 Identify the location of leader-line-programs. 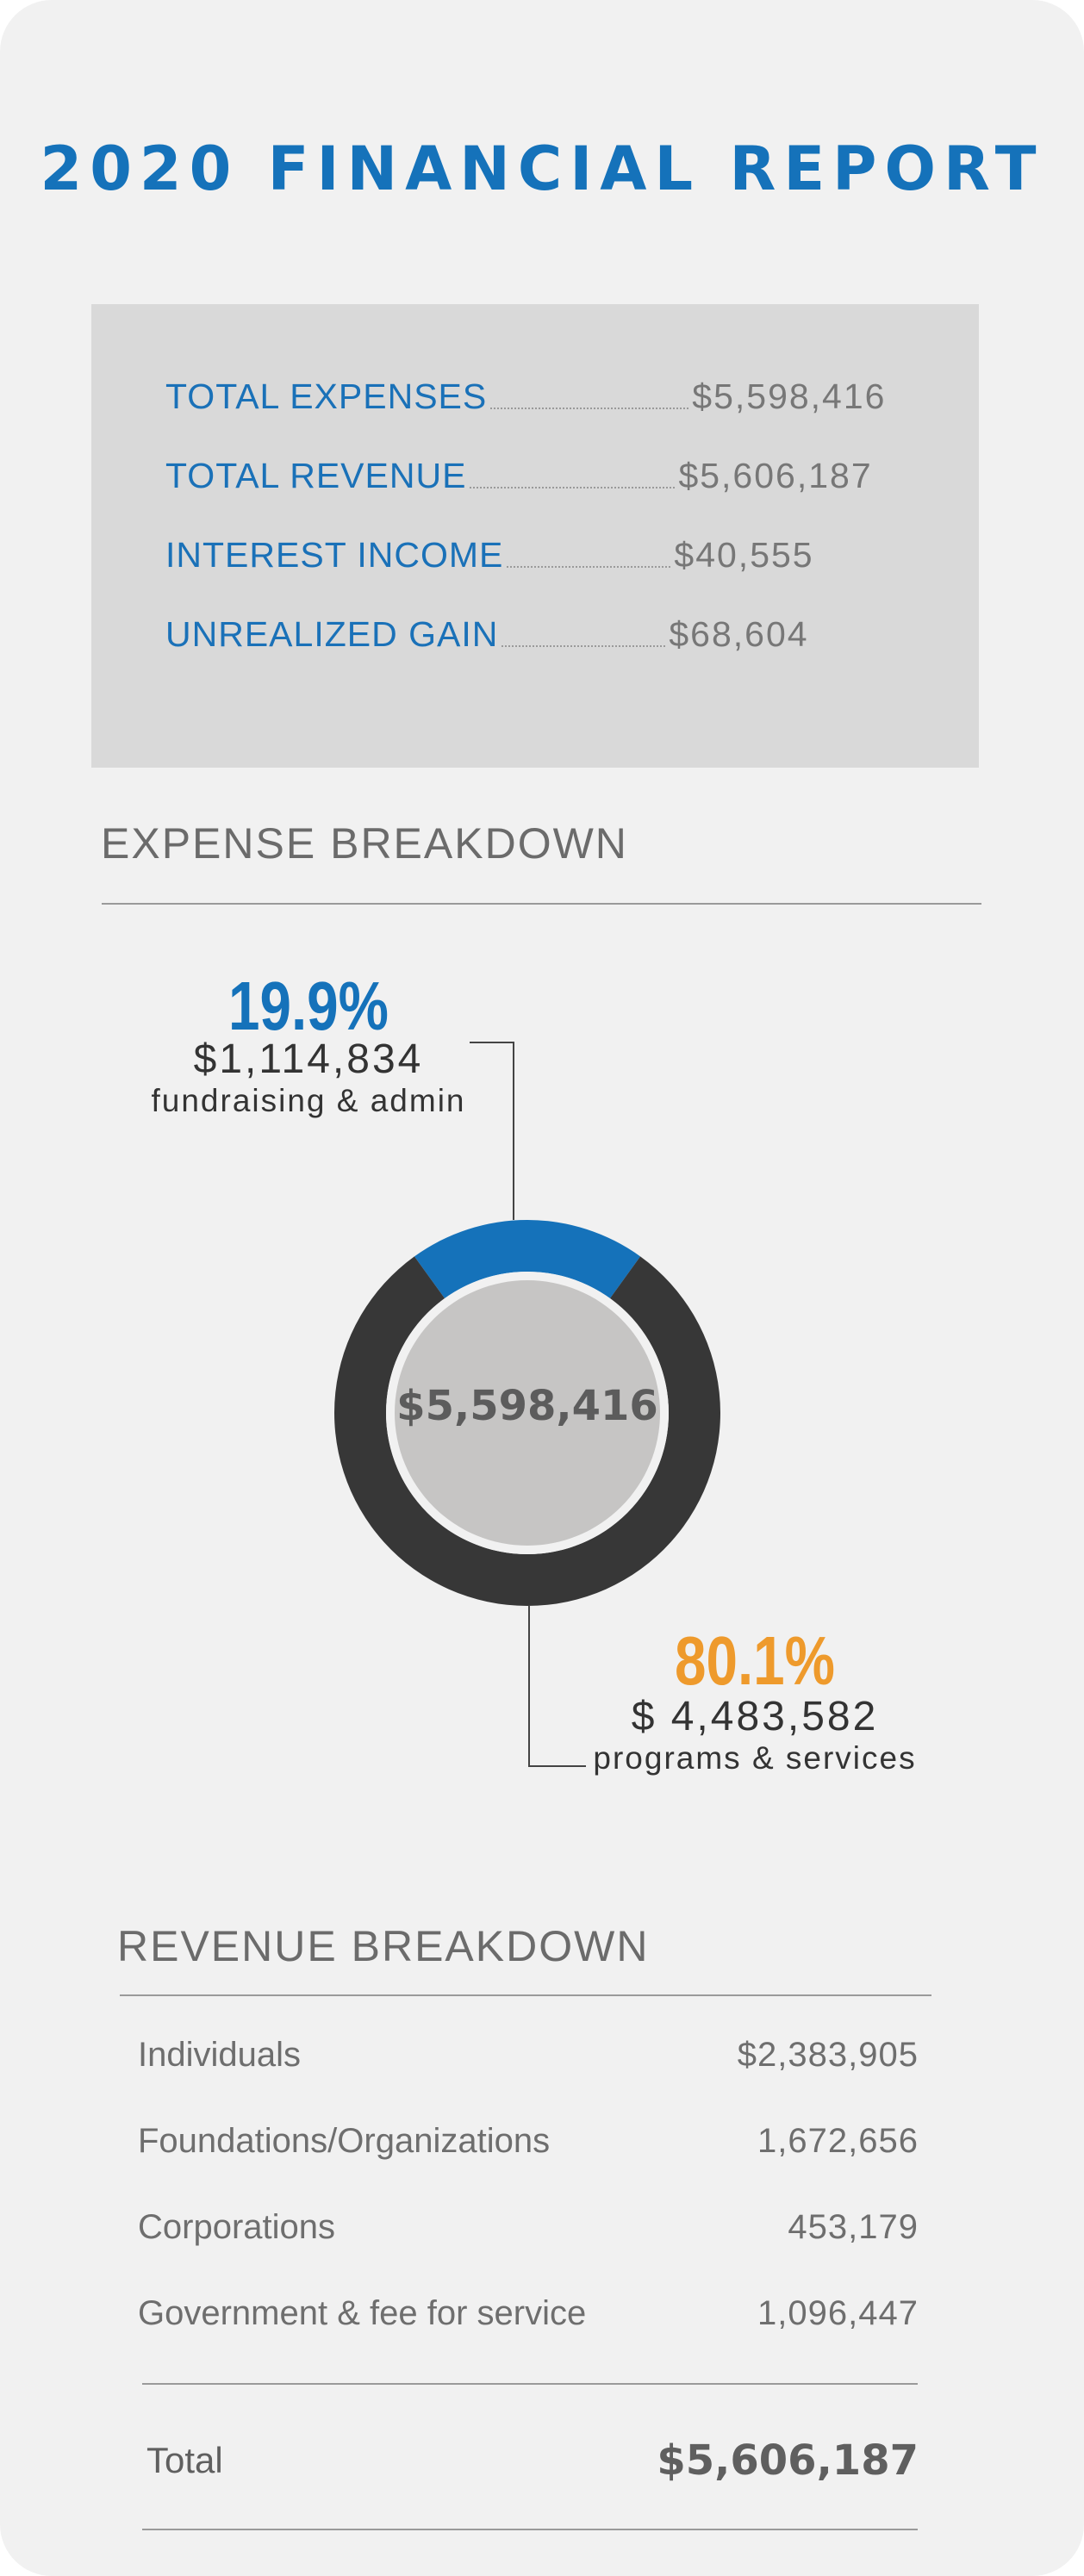
(557, 1687).